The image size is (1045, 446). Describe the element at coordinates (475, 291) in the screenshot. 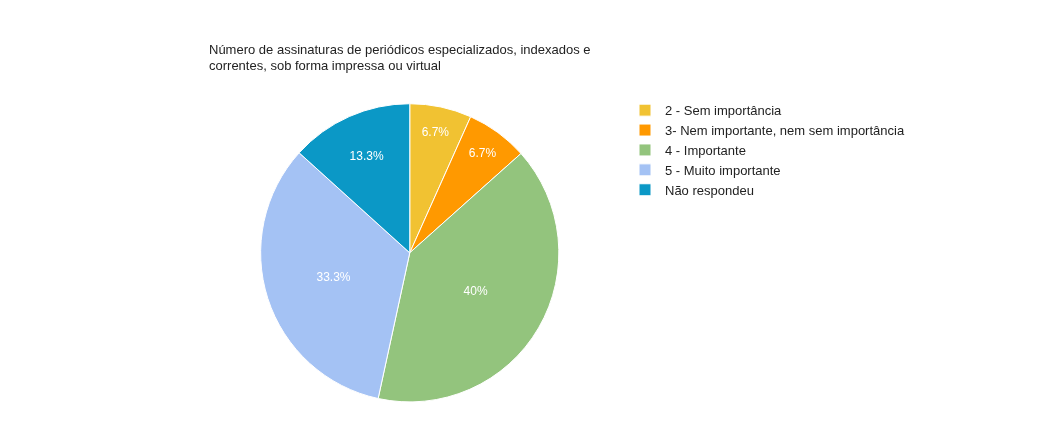

I see `data-label: 40%` at that location.